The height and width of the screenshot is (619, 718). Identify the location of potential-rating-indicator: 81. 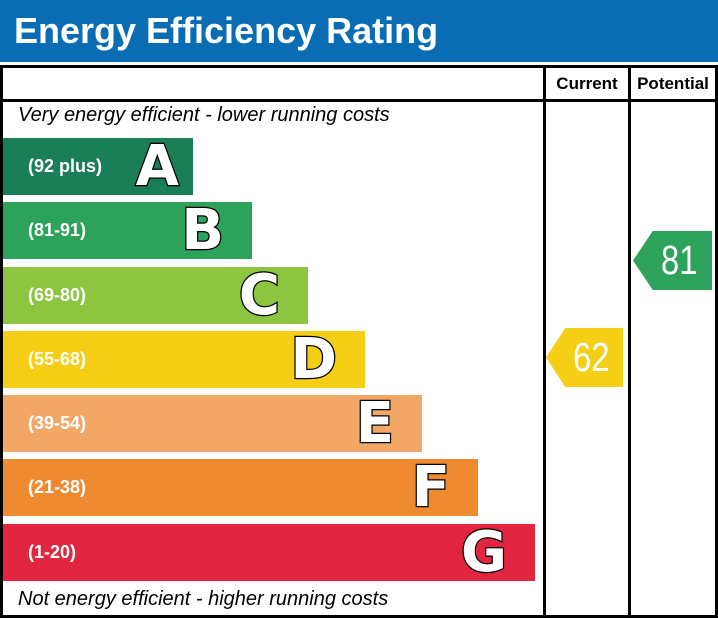
(672, 260).